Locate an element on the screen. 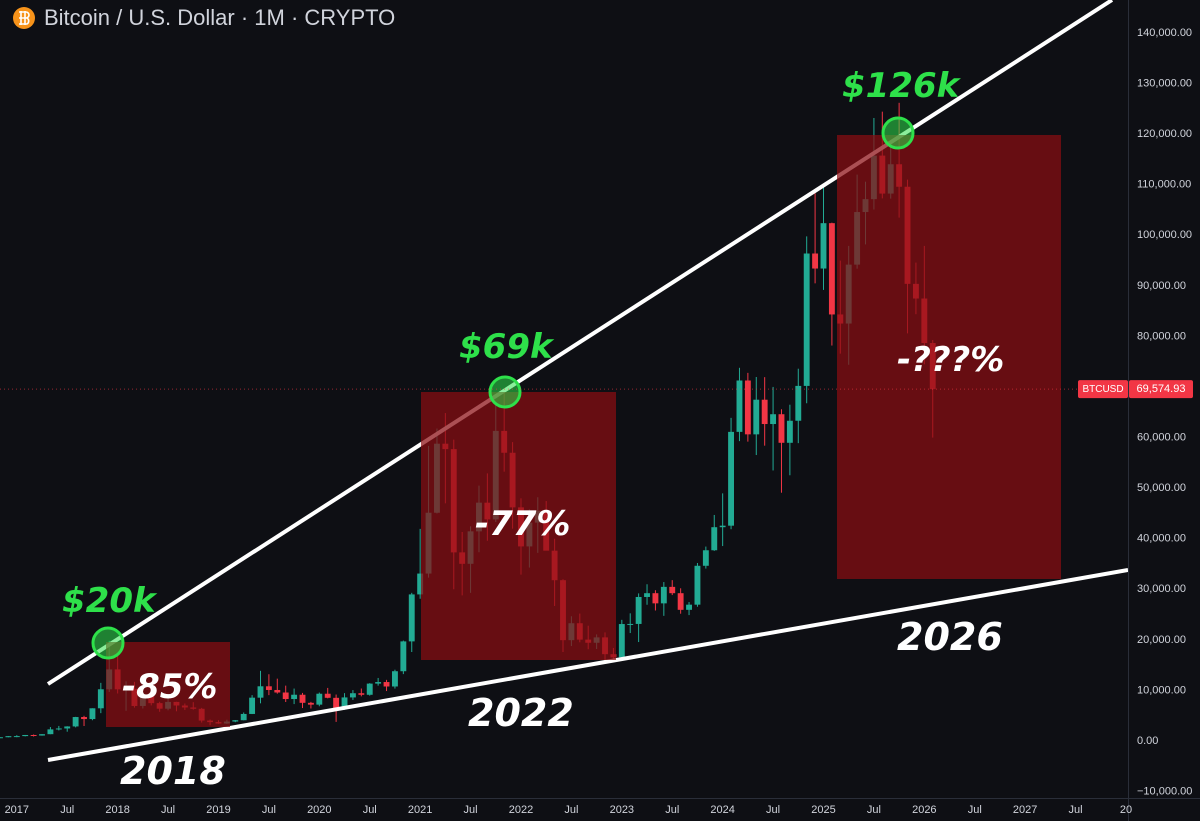 This screenshot has height=821, width=1200. y-tick-label: 100,000.00 is located at coordinates (1164, 235).